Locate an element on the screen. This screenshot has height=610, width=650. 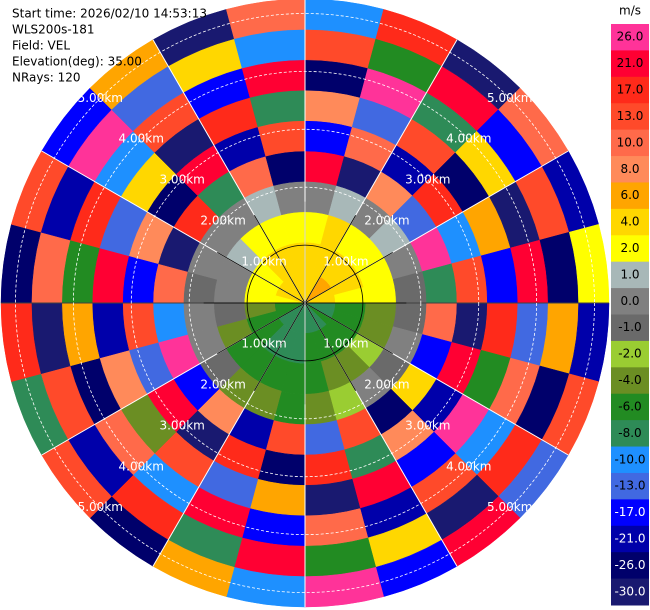
colorbar-label: 21.0 is located at coordinates (630, 63).